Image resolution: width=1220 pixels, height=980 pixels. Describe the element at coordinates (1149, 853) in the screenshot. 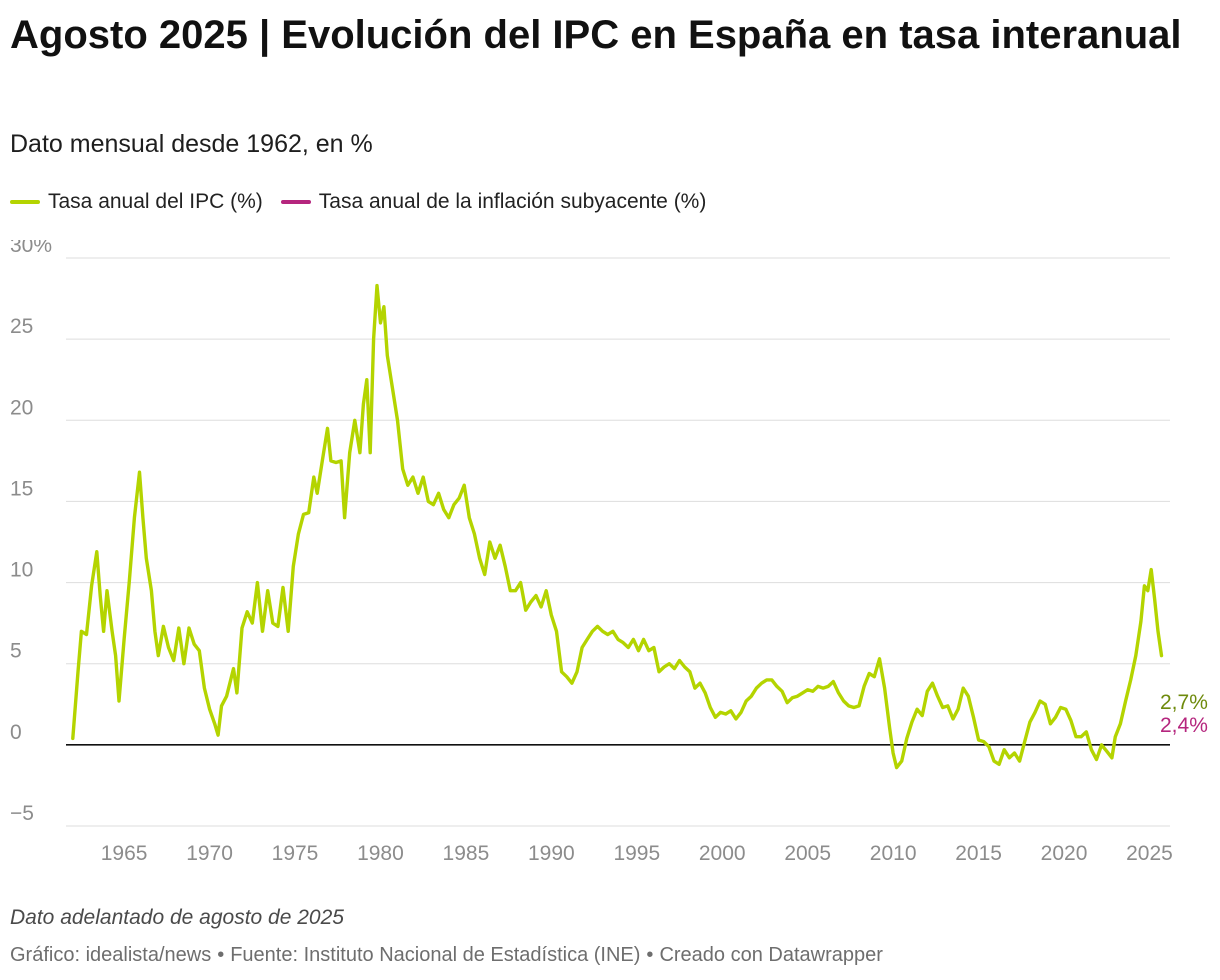

I see `x-tick-label: 2025` at that location.